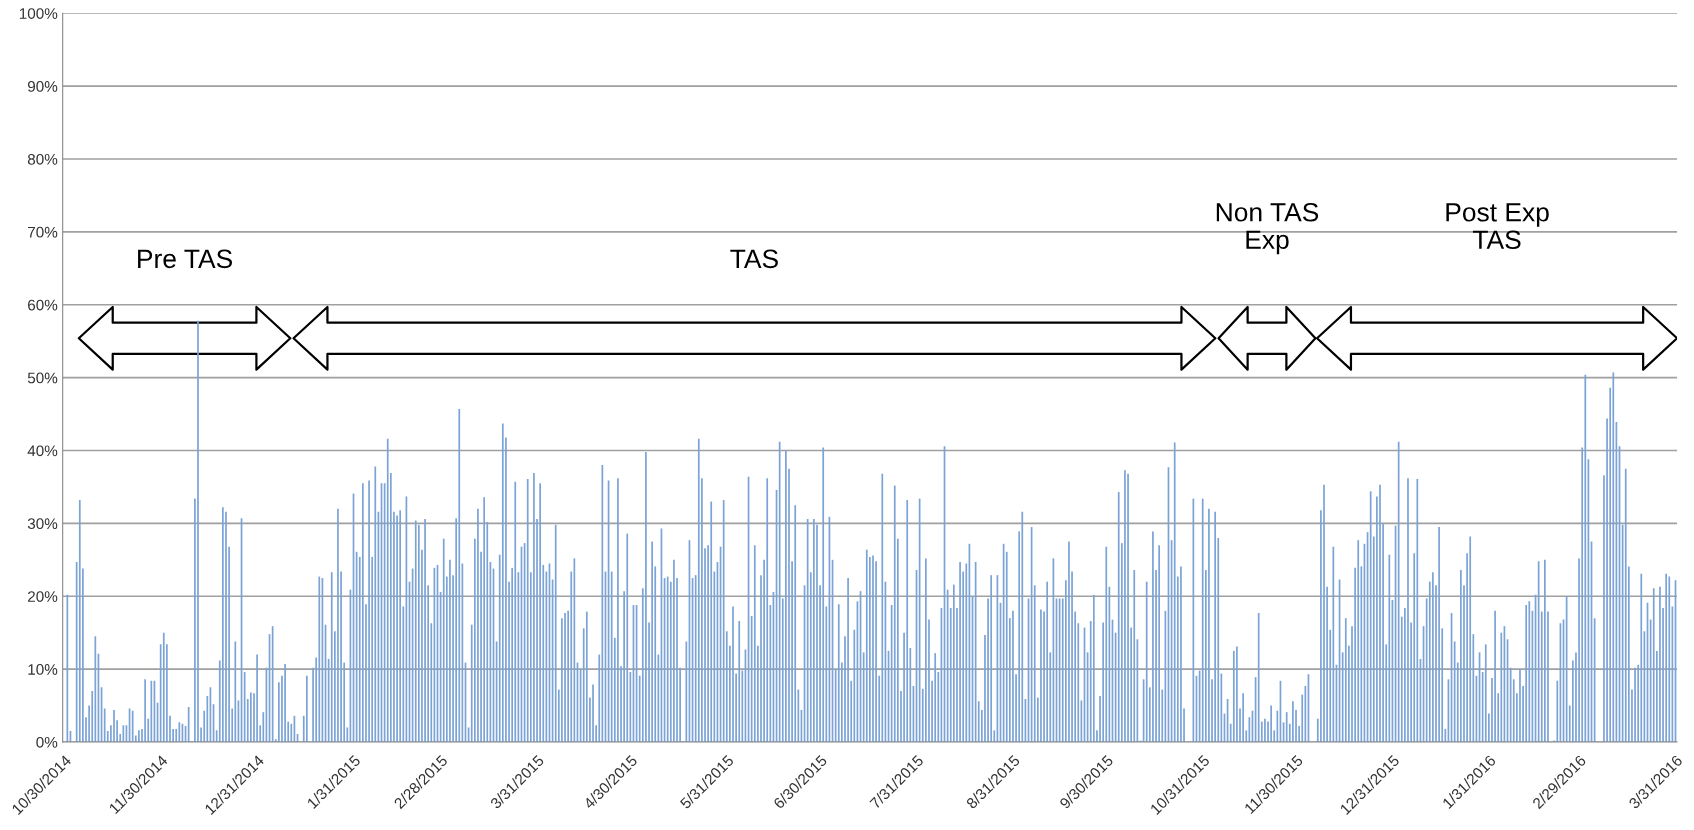 Image resolution: width=1694 pixels, height=830 pixels. Describe the element at coordinates (47, 742) in the screenshot. I see `y-tick-label: 0%` at that location.